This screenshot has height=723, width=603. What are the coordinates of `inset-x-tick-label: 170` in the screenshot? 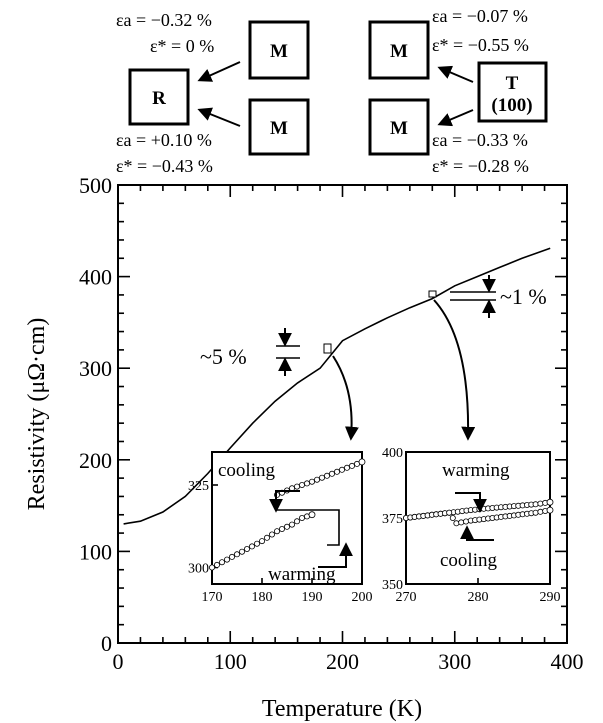 It's located at (212, 597).